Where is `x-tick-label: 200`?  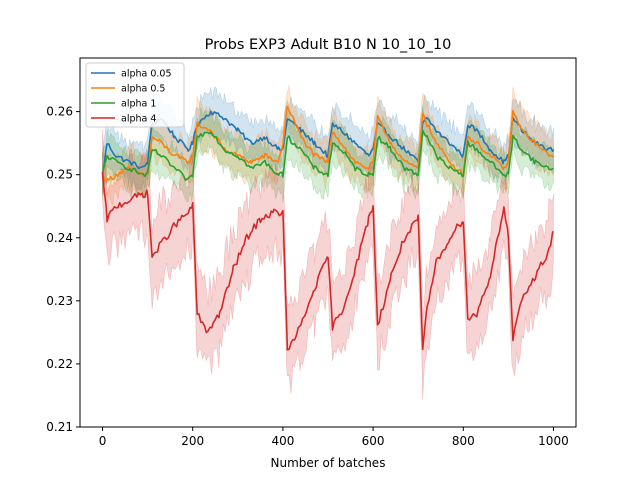 x-tick-label: 200 is located at coordinates (192, 441).